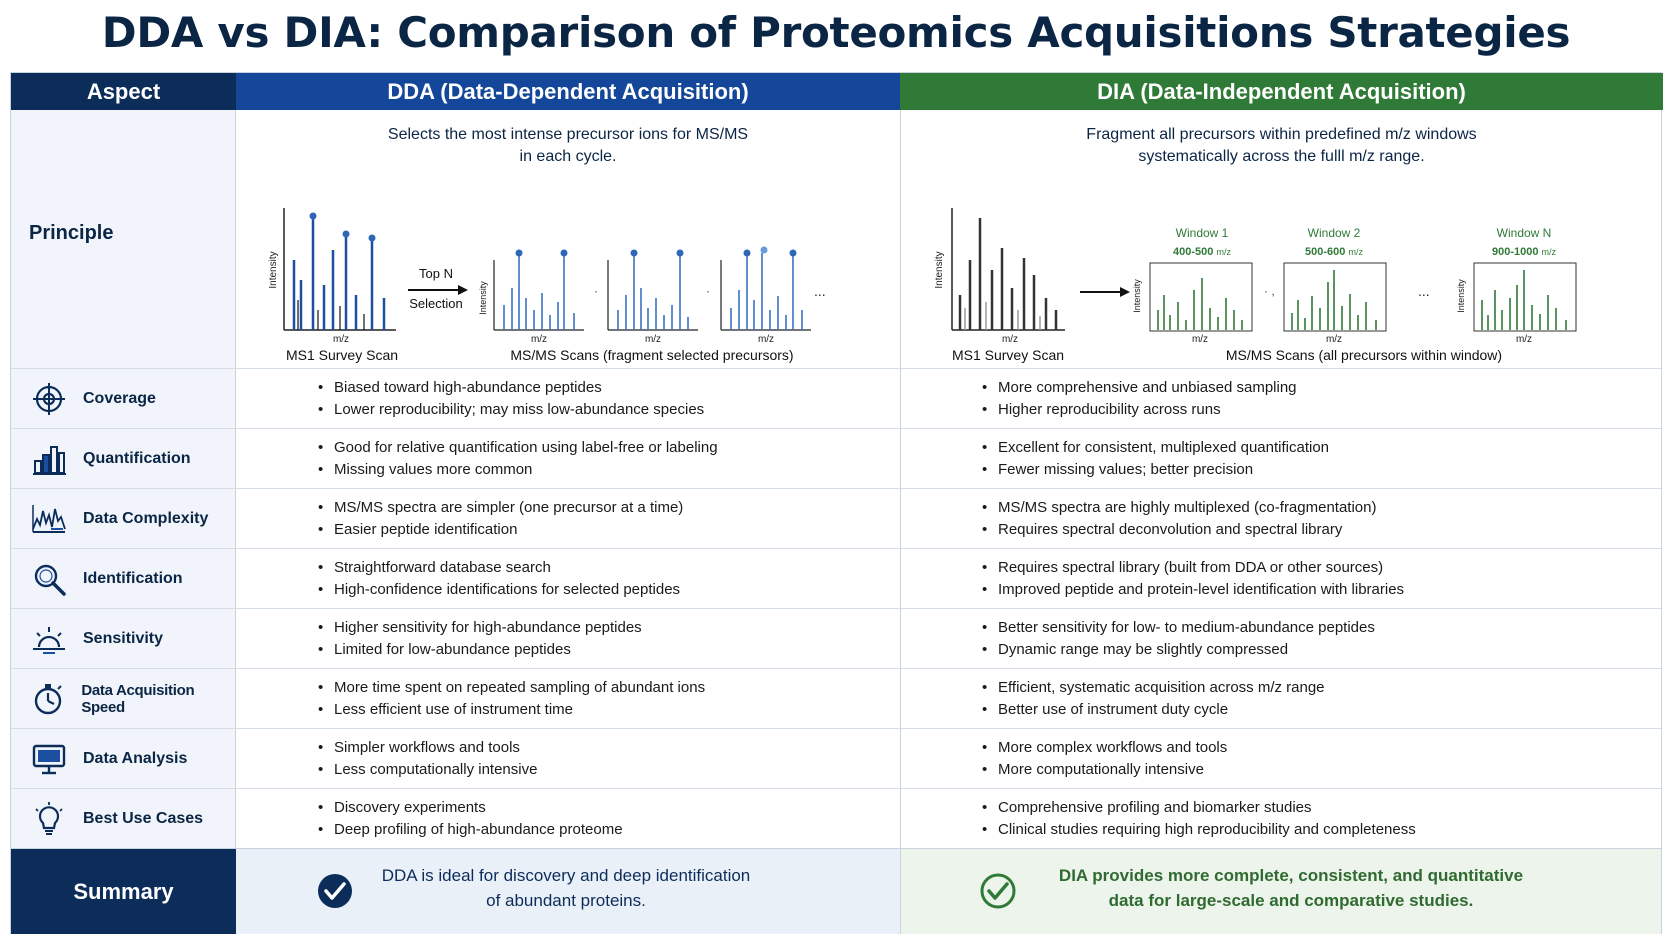  What do you see at coordinates (341, 339) in the screenshot?
I see `dda-ms1-x-label: m/z` at bounding box center [341, 339].